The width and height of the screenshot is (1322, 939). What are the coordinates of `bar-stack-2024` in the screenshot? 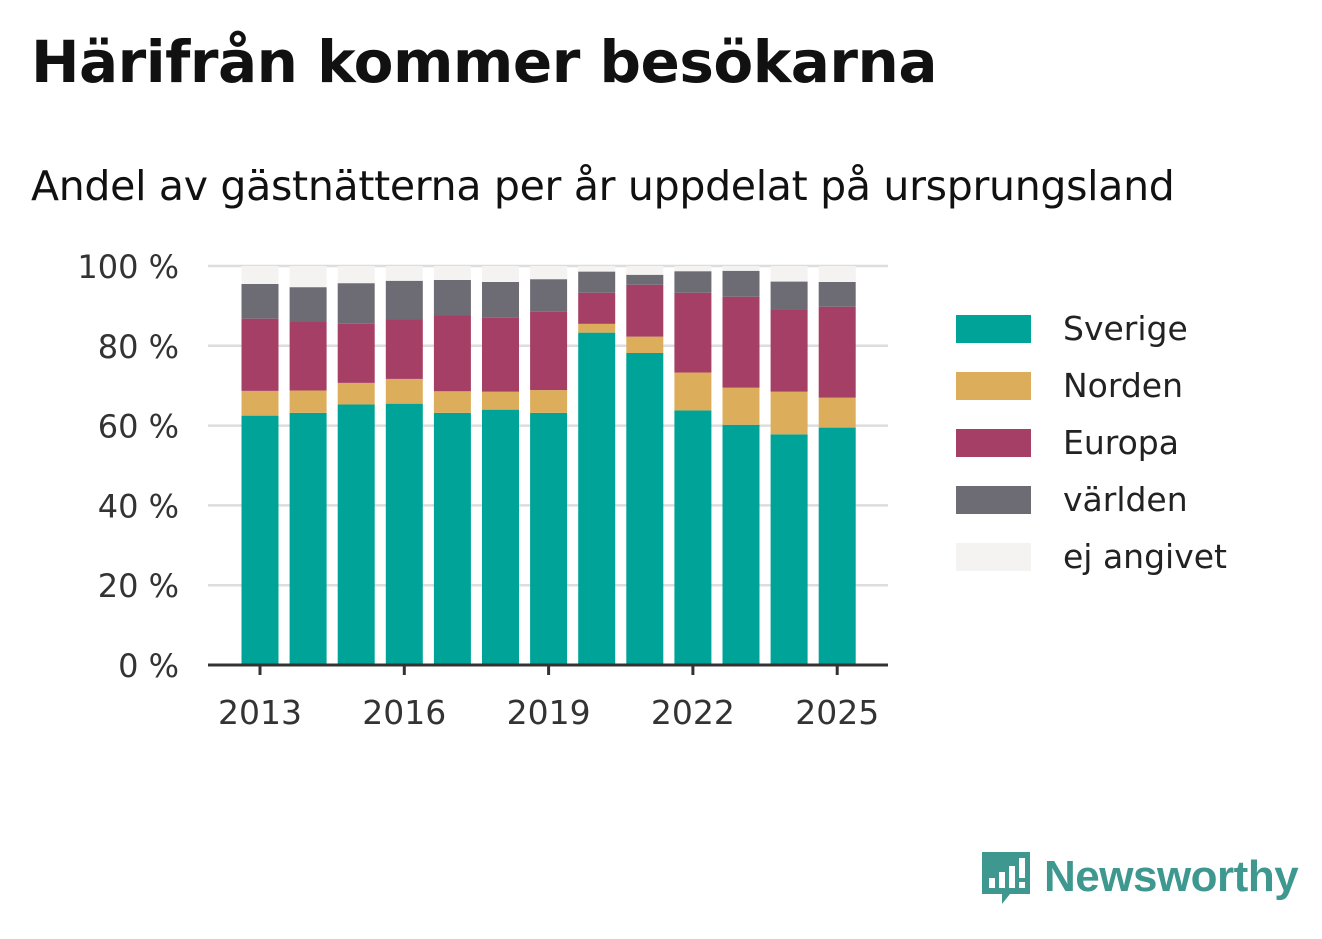 It's located at (789, 465).